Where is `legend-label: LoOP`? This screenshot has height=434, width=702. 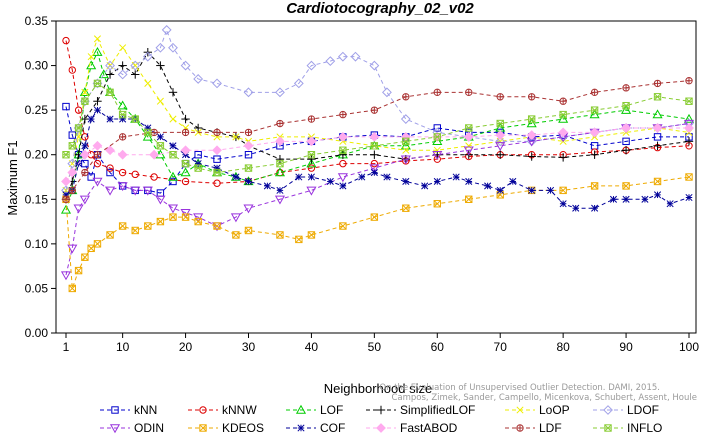 legend-label: LoOP is located at coordinates (554, 410).